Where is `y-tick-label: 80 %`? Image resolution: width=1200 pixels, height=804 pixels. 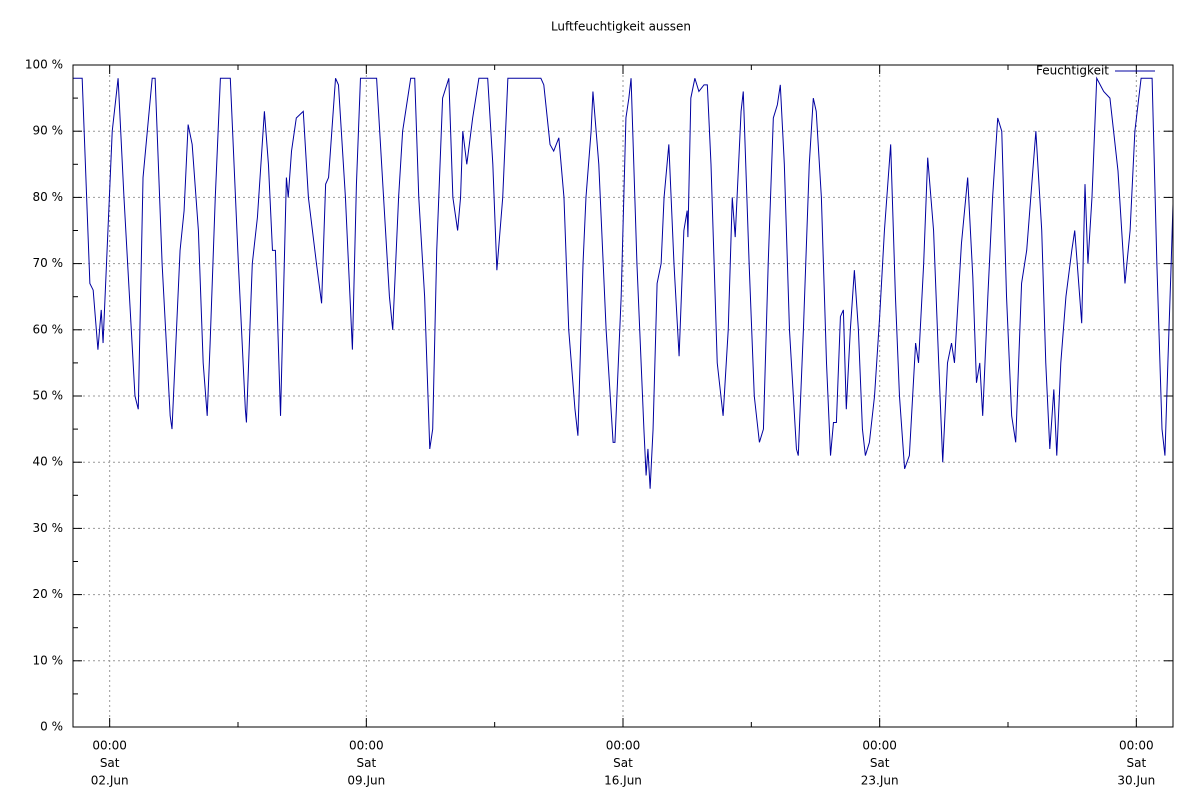
y-tick-label: 80 % is located at coordinates (48, 197).